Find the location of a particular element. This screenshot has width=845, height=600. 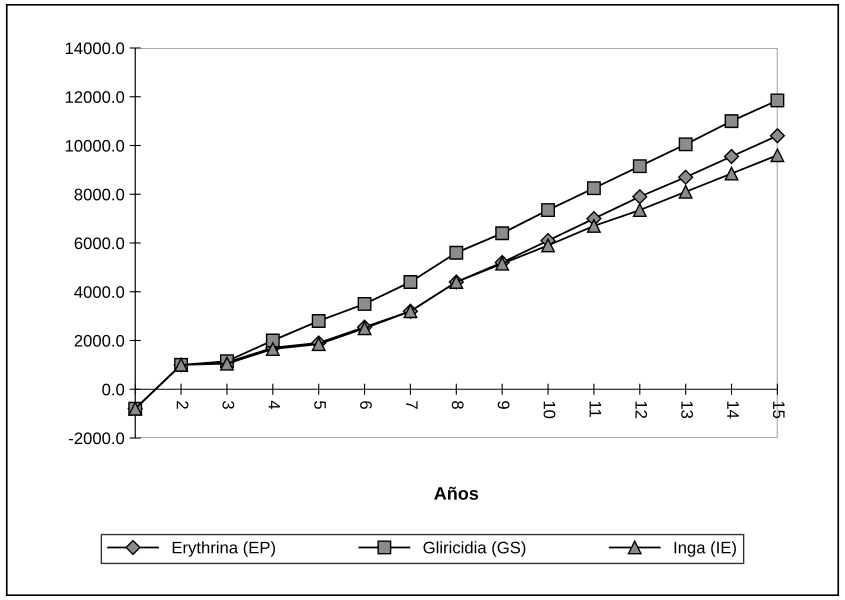

x-tick-label: 14 is located at coordinates (733, 410).